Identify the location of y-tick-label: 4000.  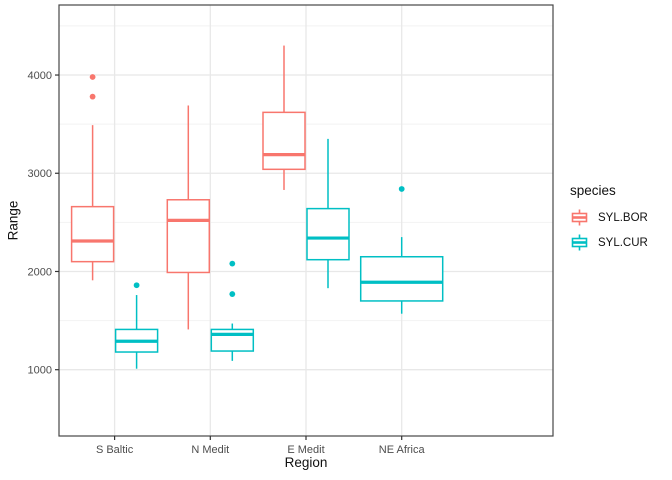
(40, 76).